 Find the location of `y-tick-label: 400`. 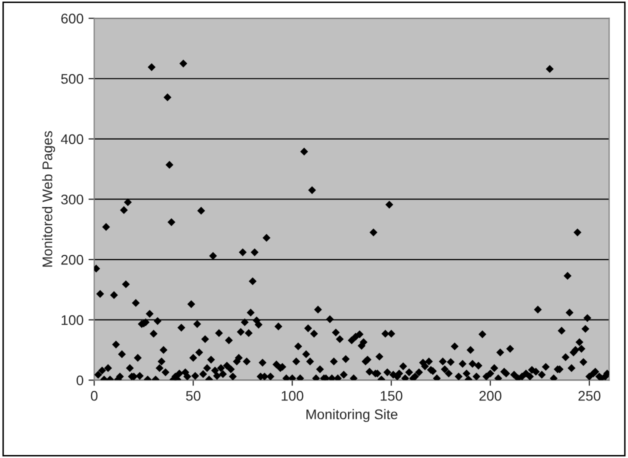

y-tick-label: 400 is located at coordinates (72, 139).